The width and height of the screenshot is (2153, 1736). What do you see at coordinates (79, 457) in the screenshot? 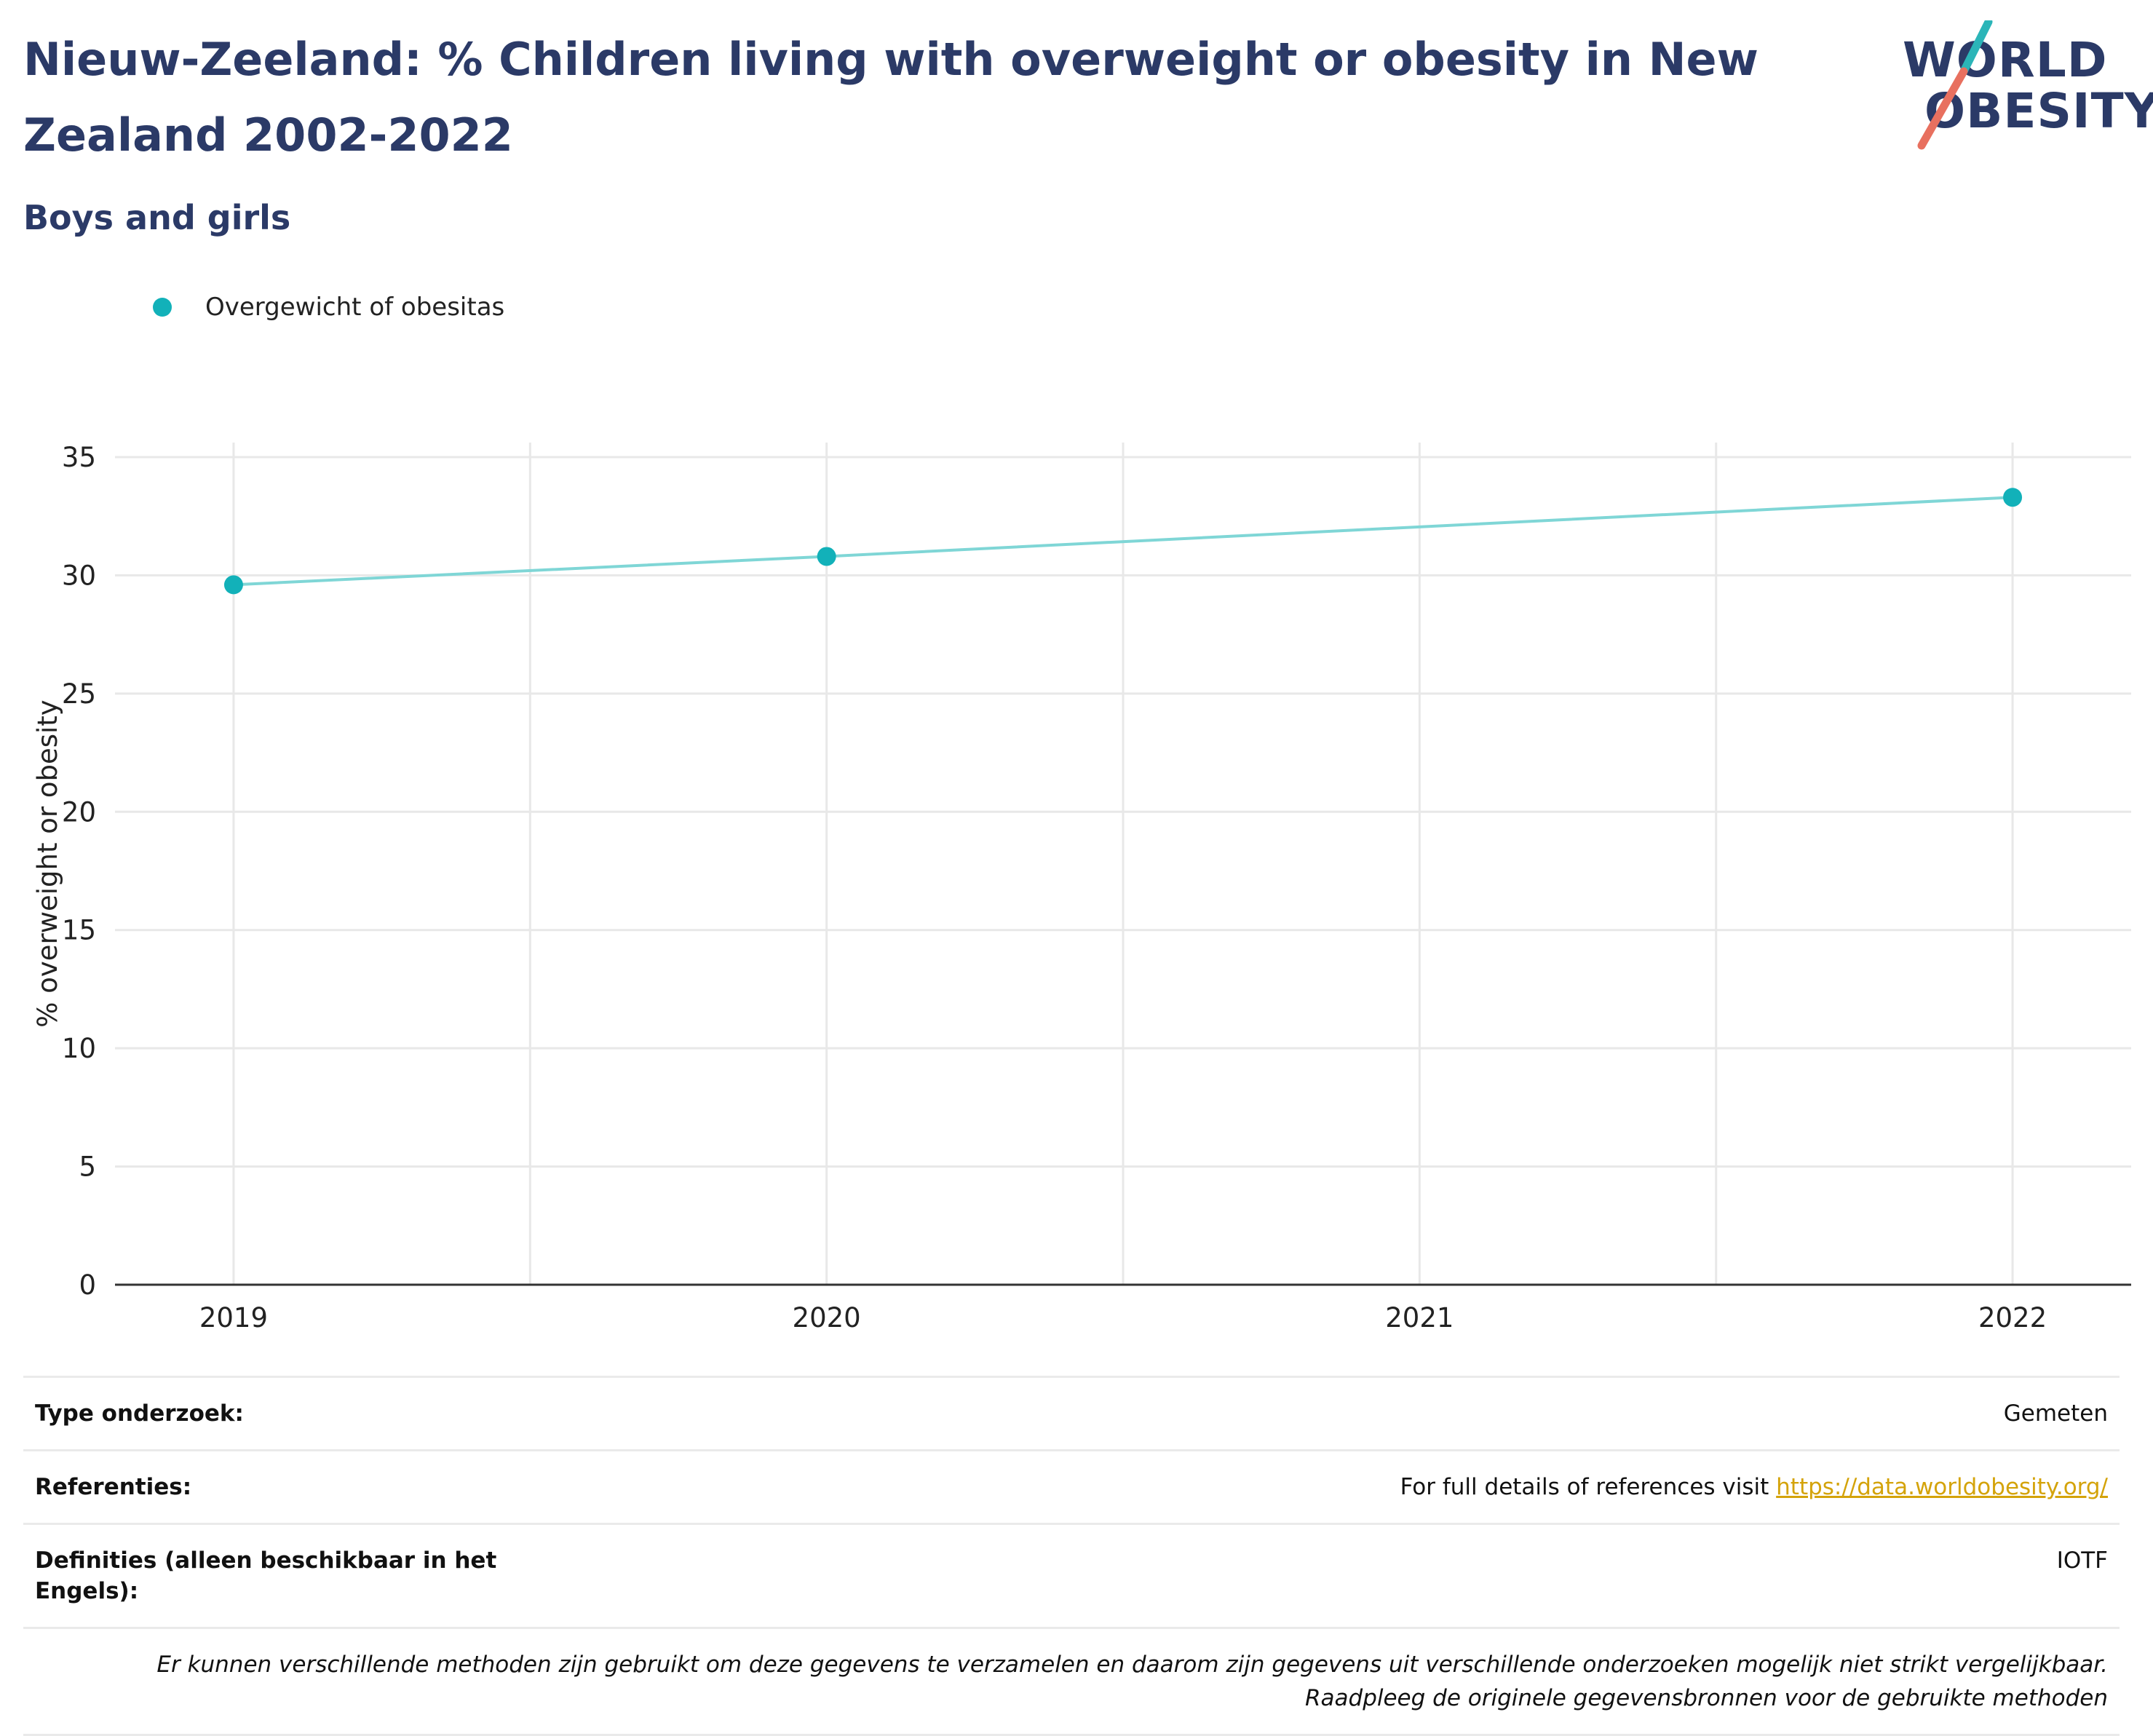
I see `y-tick-label: 35` at bounding box center [79, 457].